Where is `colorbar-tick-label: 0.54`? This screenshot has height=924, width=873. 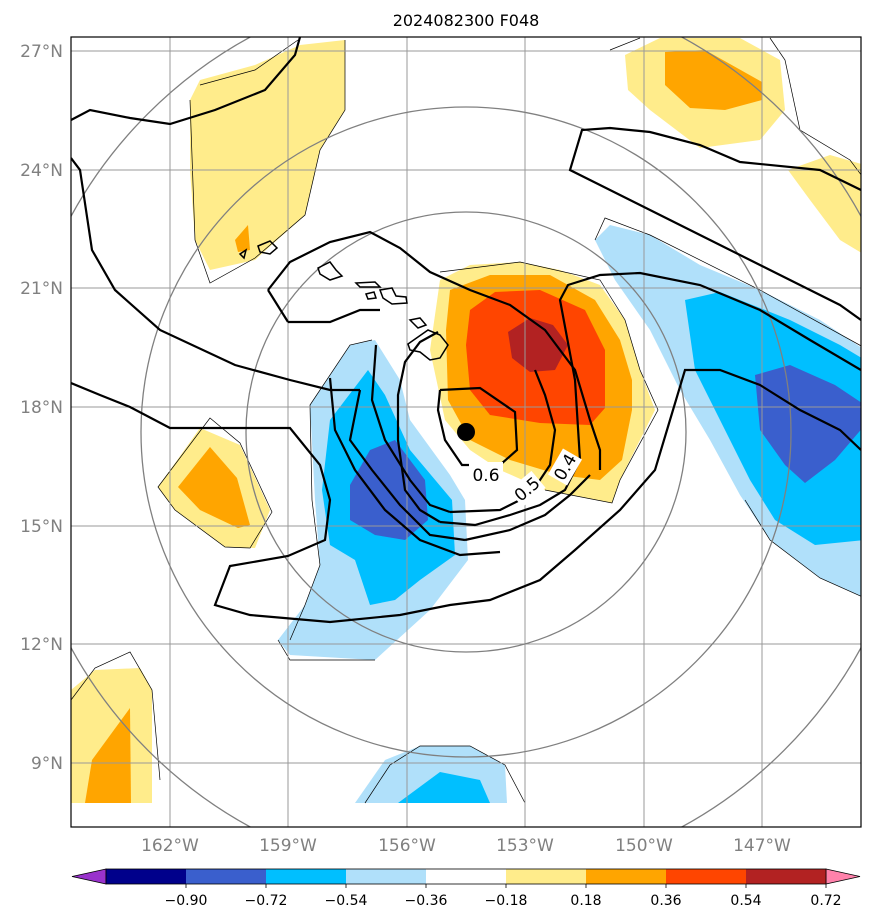
colorbar-tick-label: 0.54 is located at coordinates (745, 901).